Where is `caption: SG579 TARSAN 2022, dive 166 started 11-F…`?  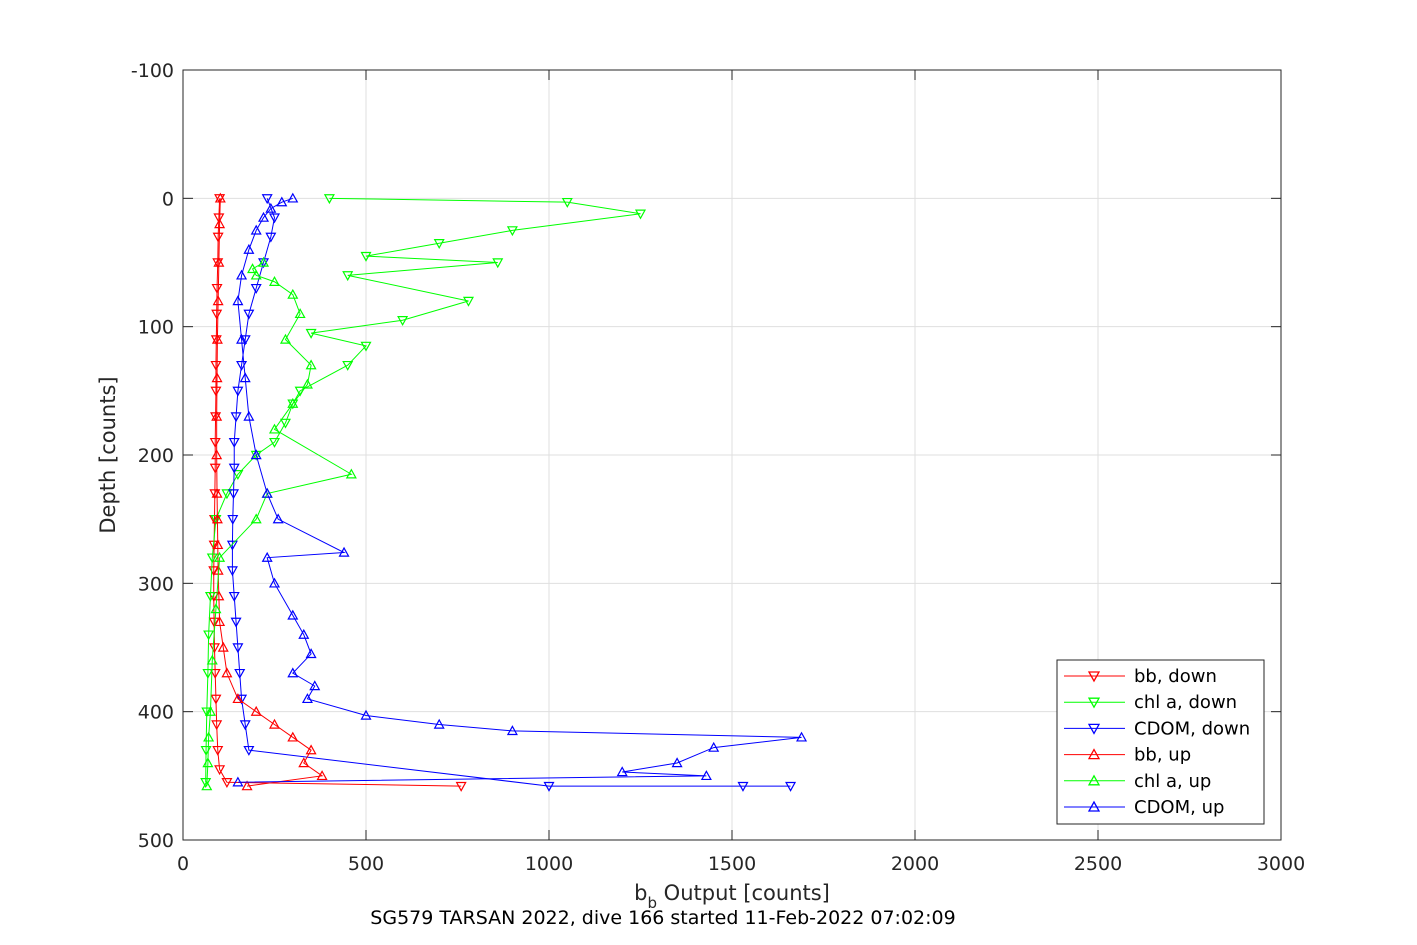 caption: SG579 TARSAN 2022, dive 166 started 11-F… is located at coordinates (662, 918).